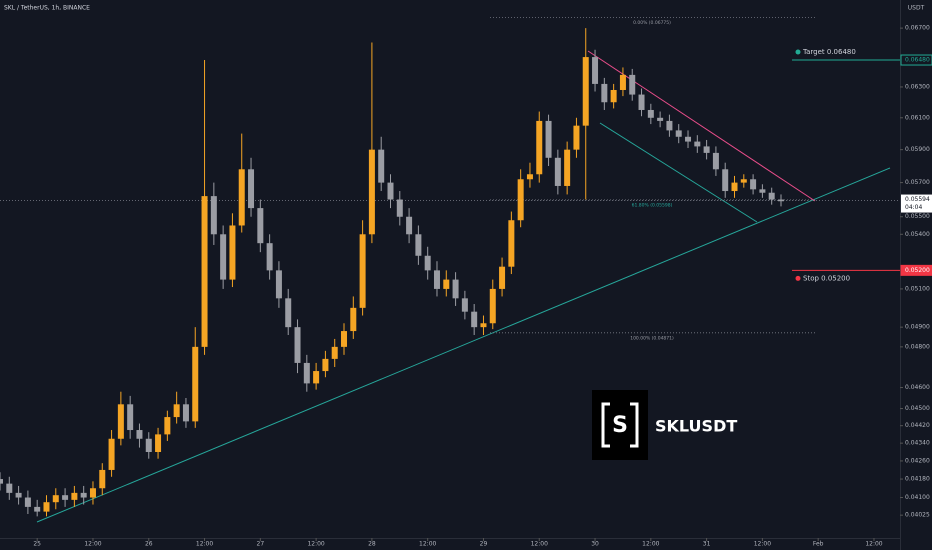 The width and height of the screenshot is (932, 550). I want to click on fib-label: 100.00% (0.04871), so click(652, 338).